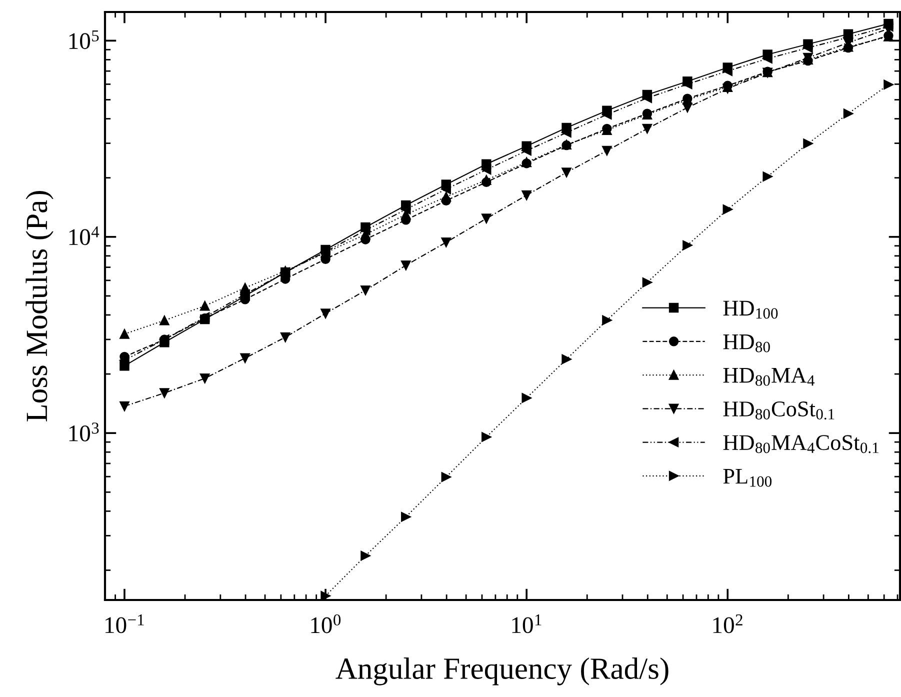  Describe the element at coordinates (778, 411) in the screenshot. I see `legend-label: HD$_{80}$CoSt$_{0.1}$` at that location.